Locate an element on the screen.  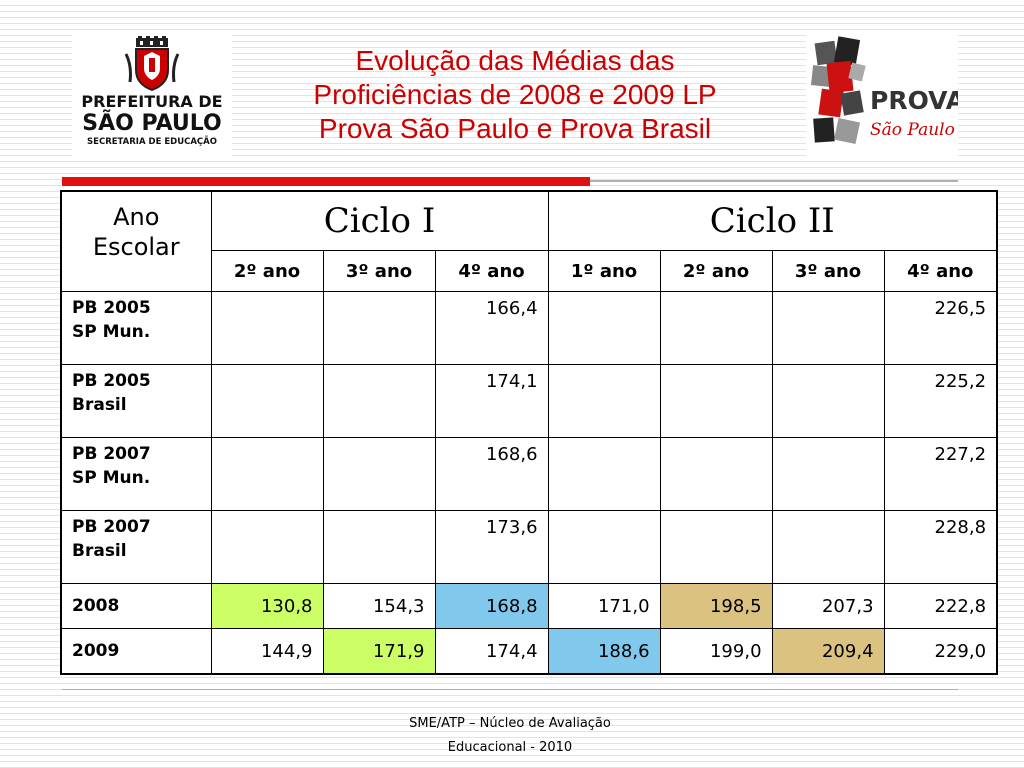
header-rule is located at coordinates (774, 181).